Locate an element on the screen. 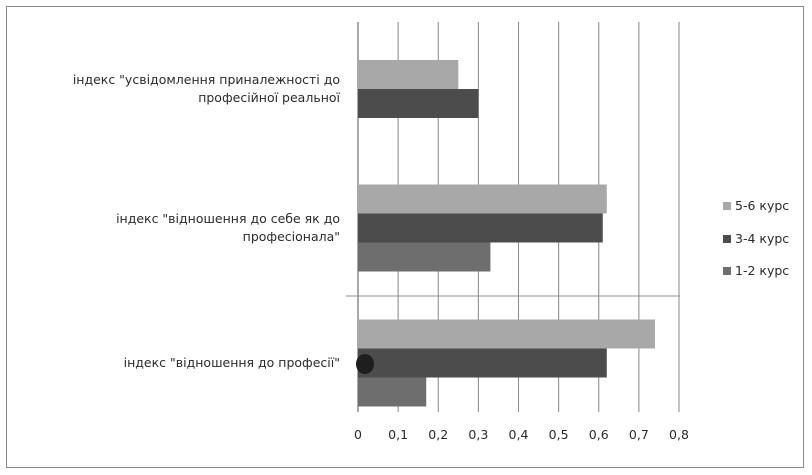  category-label: індекс "відношення до себе як до is located at coordinates (228, 218).